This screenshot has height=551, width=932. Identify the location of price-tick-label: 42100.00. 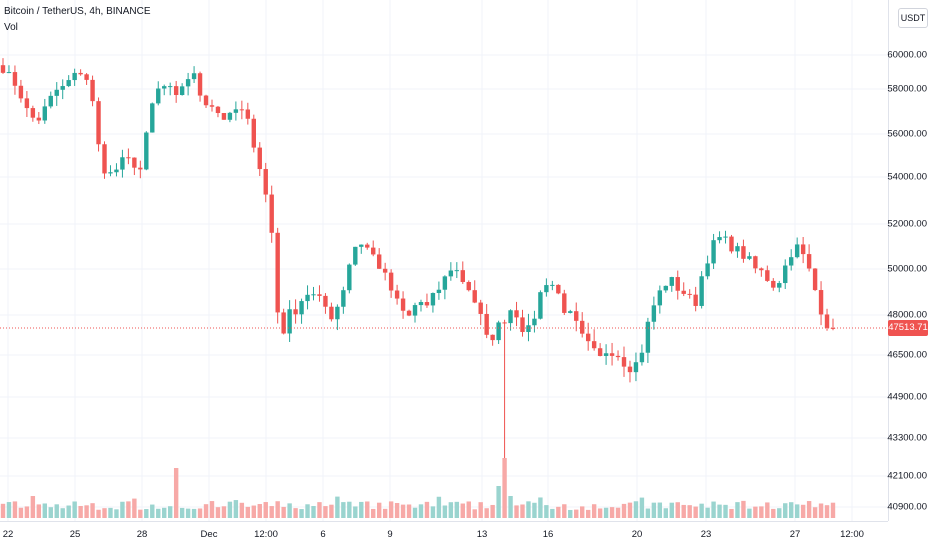
(907, 476).